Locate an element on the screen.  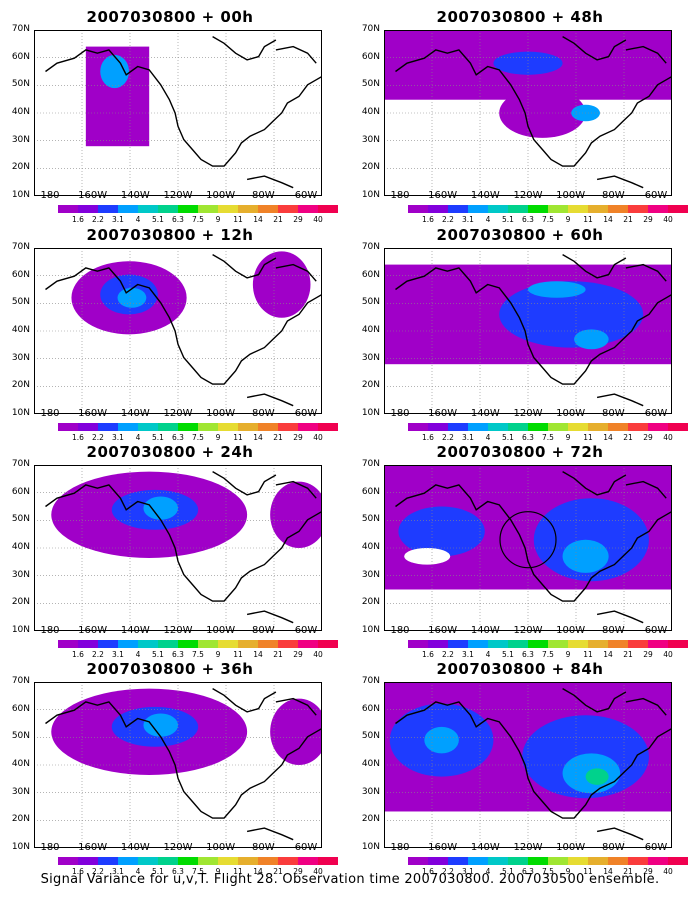
colorbar-label: 11 is located at coordinates (588, 654).